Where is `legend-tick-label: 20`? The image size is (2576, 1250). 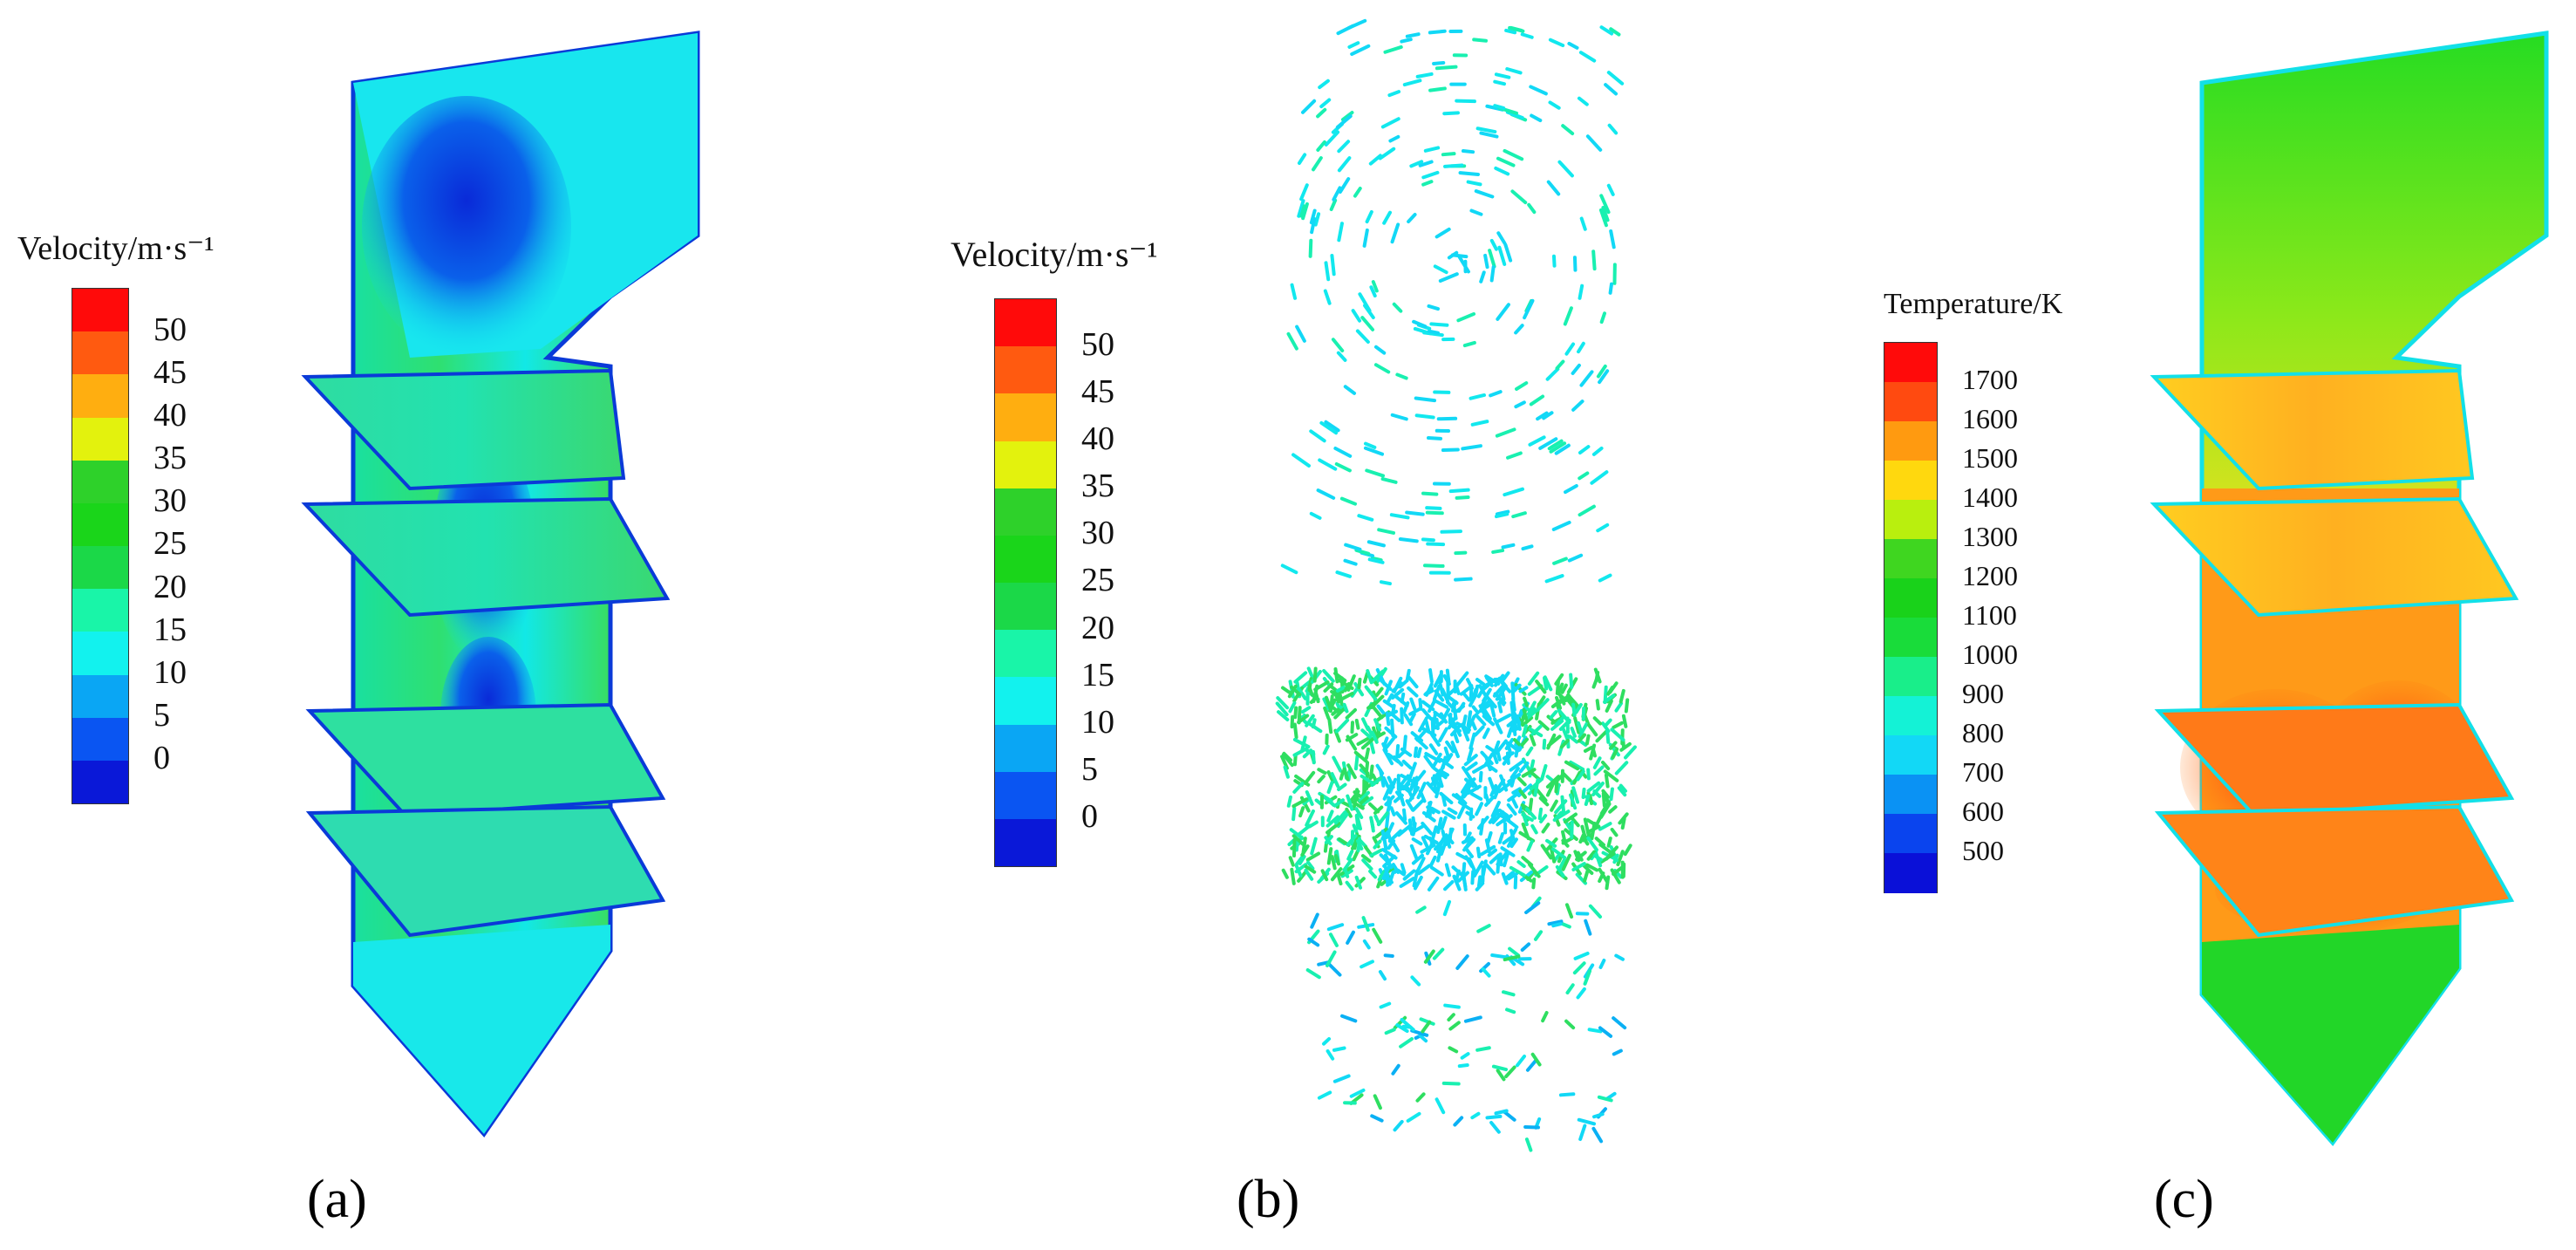
legend-tick-label: 20 is located at coordinates (1097, 628).